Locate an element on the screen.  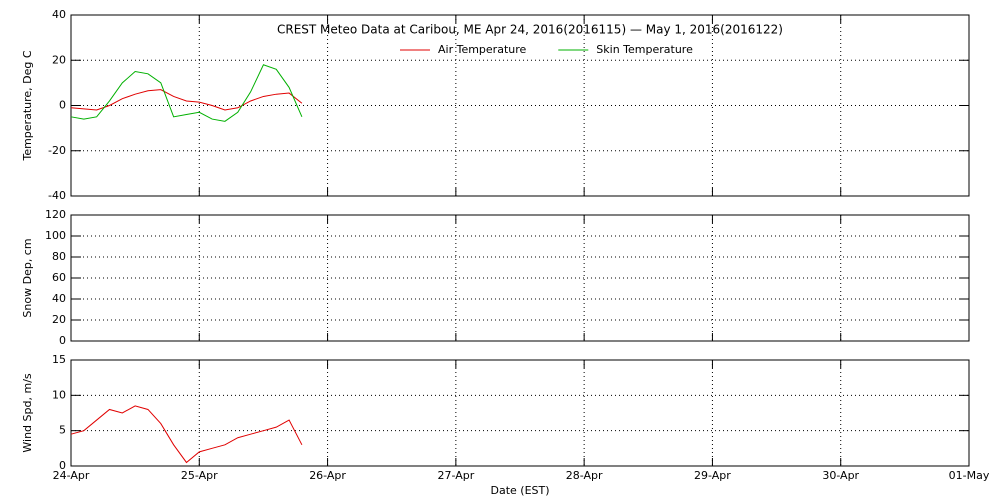
x-tick-label: 24-Apr is located at coordinates (71, 475).